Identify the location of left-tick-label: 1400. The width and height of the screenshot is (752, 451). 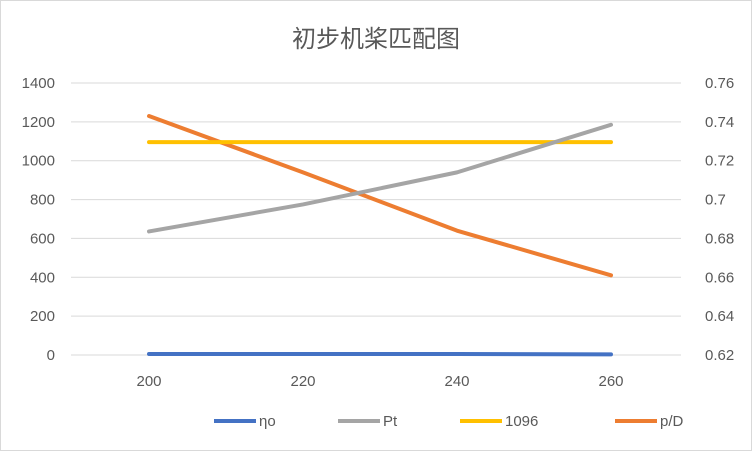
(38, 83).